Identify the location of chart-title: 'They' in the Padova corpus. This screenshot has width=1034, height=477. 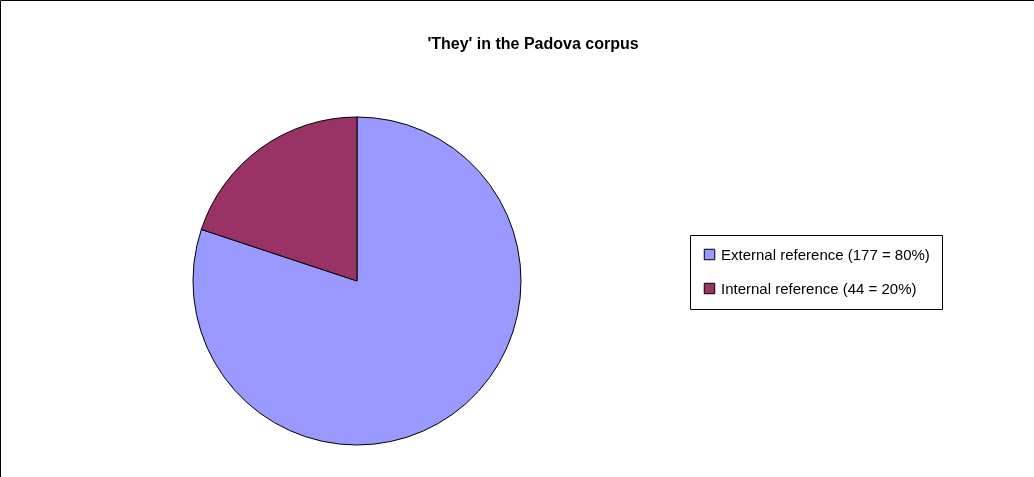
(533, 43).